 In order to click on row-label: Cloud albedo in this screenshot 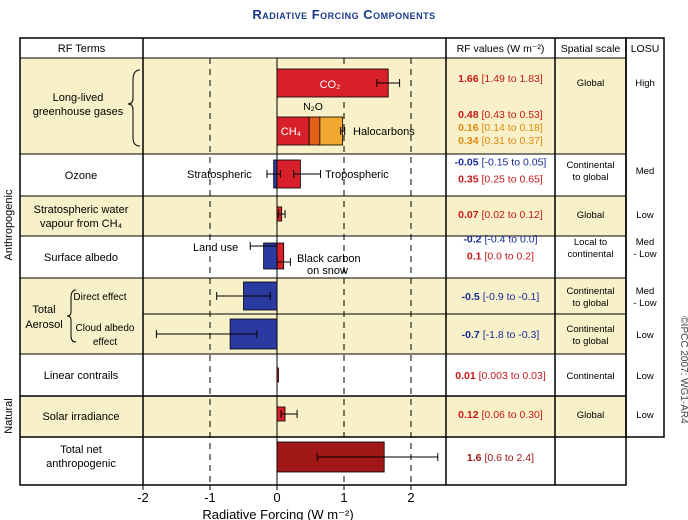, I will do `click(105, 328)`.